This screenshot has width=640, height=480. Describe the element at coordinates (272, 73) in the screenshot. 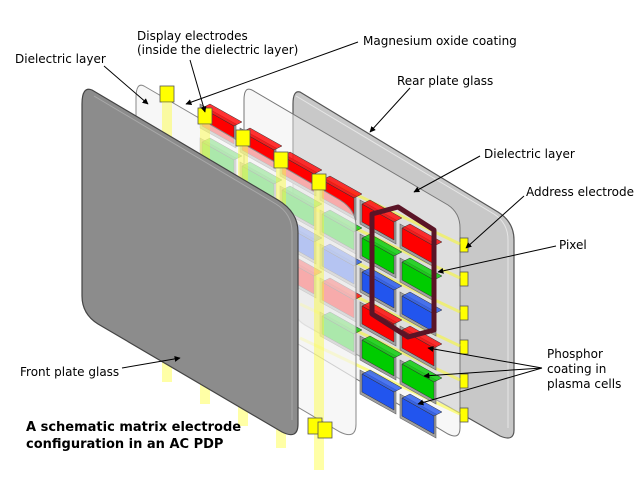

I see `leader-magnesium-oxide` at that location.